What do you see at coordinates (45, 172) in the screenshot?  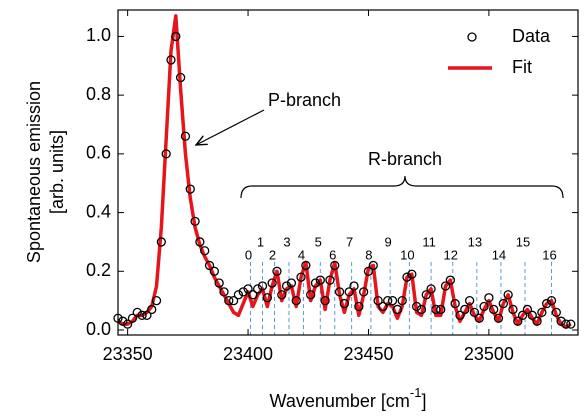 I see `y-axis-label: Spontaneous emission [arb. units]` at bounding box center [45, 172].